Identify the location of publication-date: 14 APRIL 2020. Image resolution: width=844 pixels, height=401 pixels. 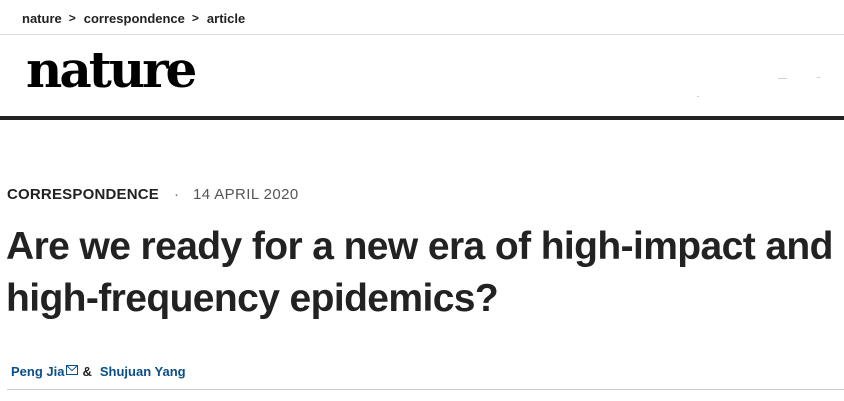
(246, 194).